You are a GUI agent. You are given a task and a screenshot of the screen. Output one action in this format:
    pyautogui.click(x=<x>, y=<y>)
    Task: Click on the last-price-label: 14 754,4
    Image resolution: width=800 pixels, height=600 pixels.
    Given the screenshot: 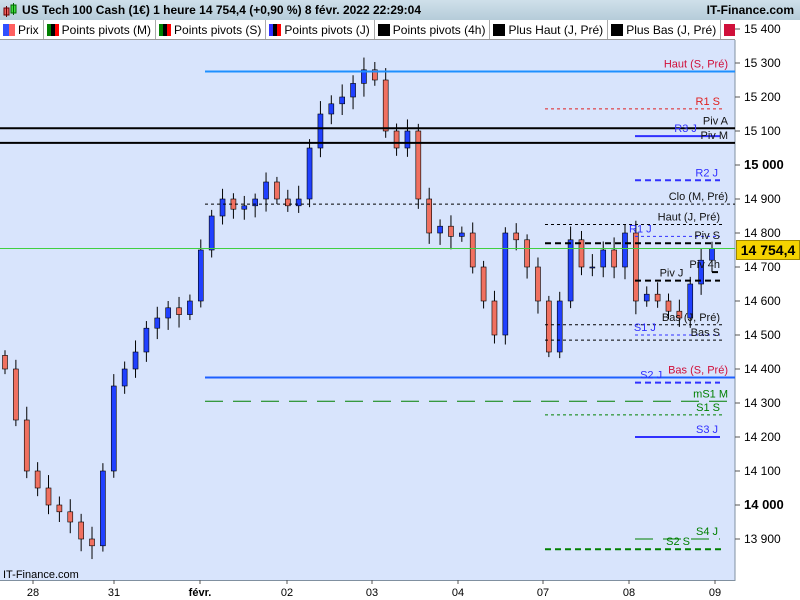 What is the action you would take?
    pyautogui.click(x=768, y=250)
    